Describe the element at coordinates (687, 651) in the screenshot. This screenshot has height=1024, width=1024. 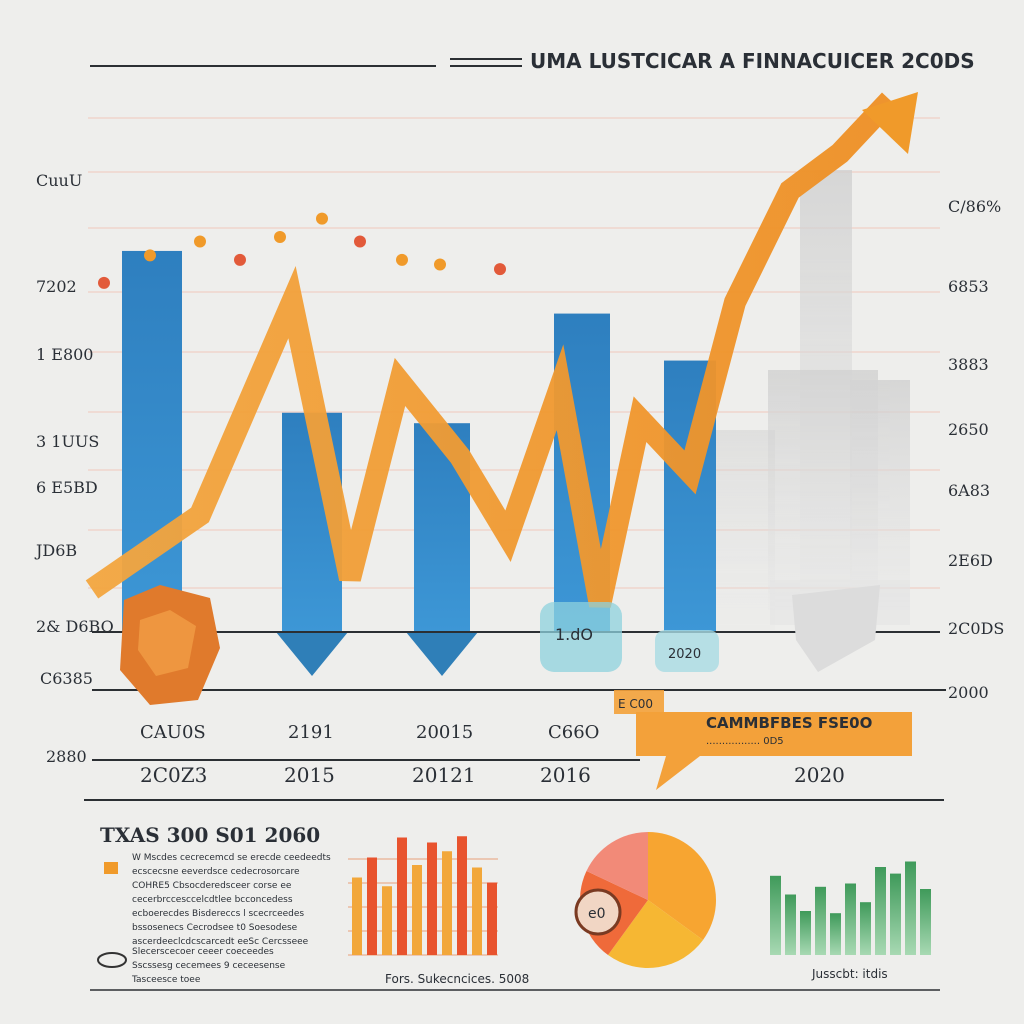
I see `glass-badge-icon: 2020` at that location.